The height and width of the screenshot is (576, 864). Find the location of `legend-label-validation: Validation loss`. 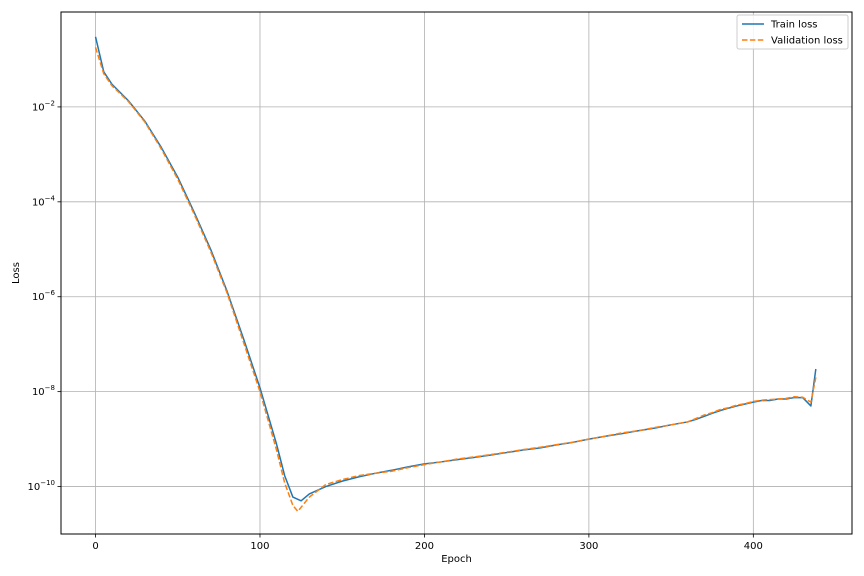

legend-label-validation: Validation loss is located at coordinates (807, 41).